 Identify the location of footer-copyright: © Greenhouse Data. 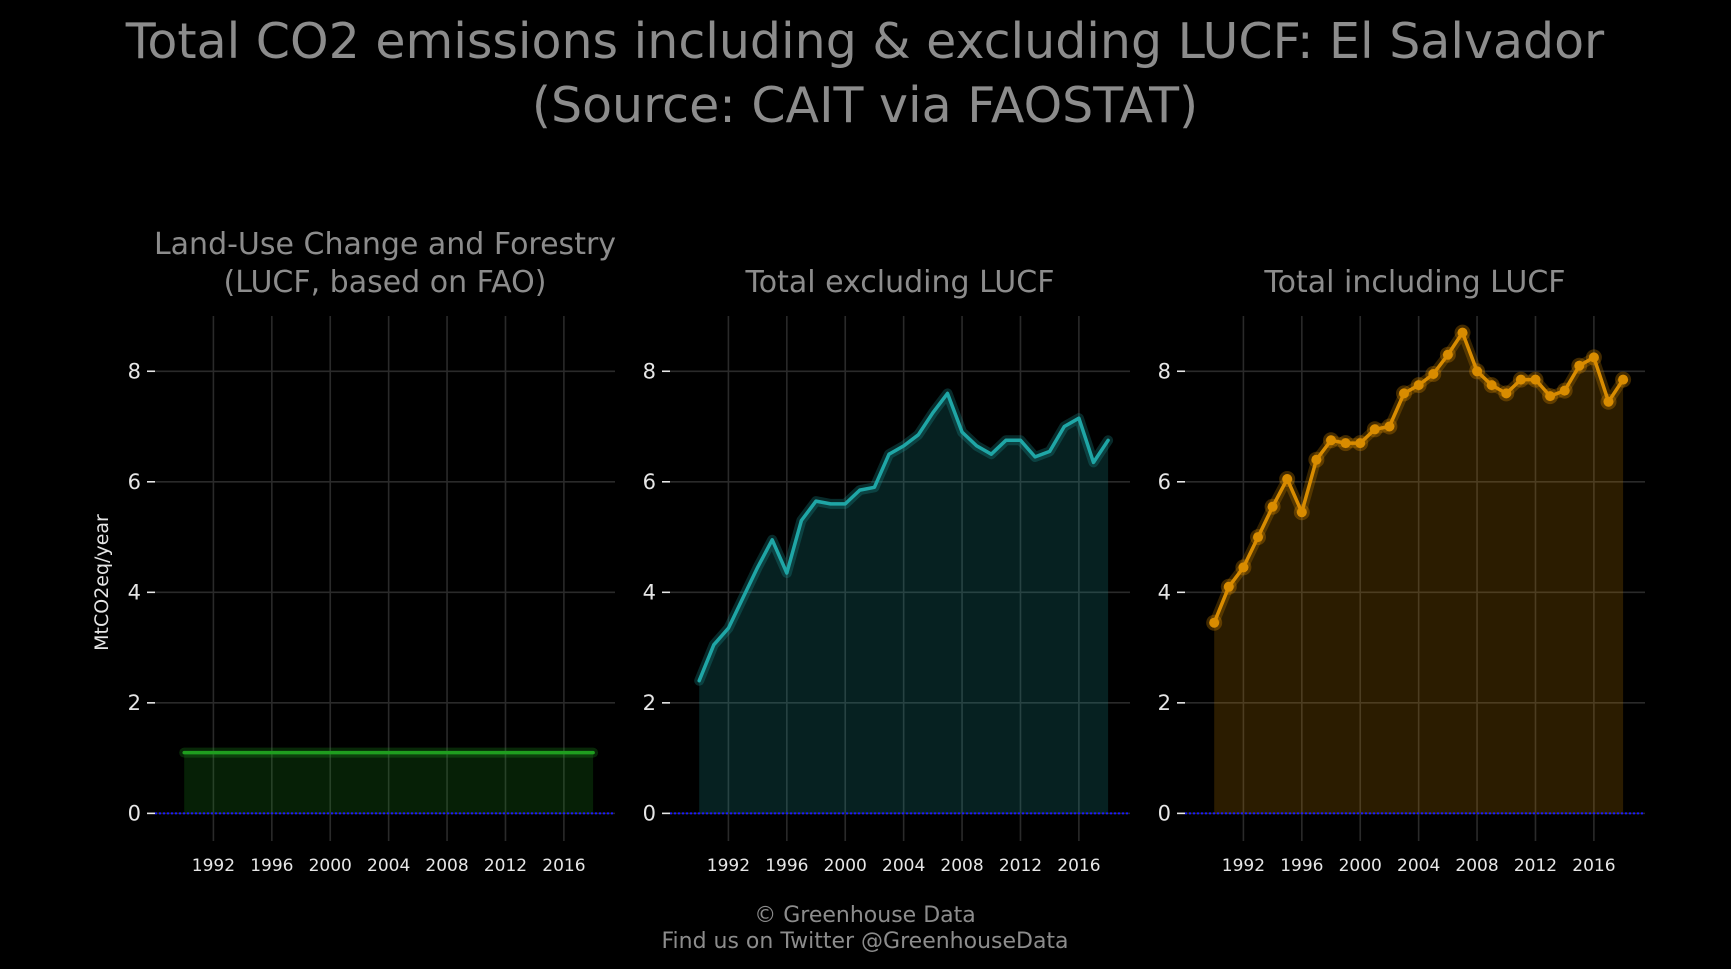
(864, 915).